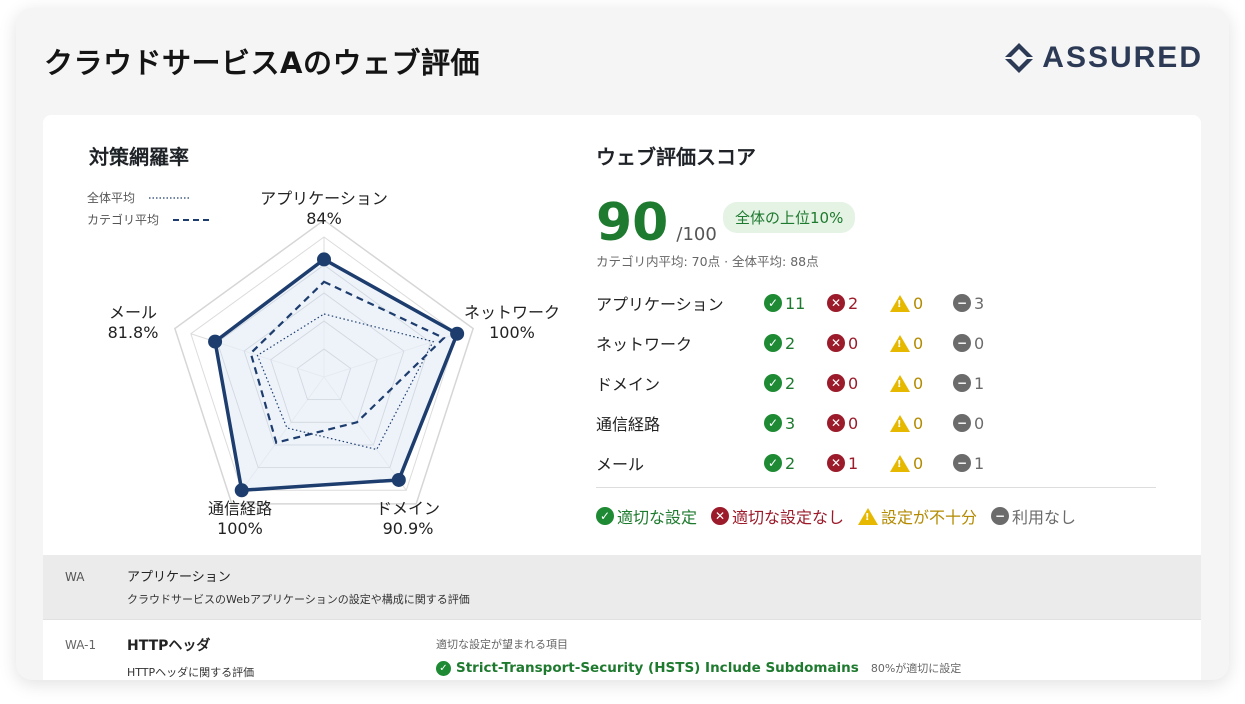 The height and width of the screenshot is (704, 1245). What do you see at coordinates (876, 487) in the screenshot?
I see `divider` at bounding box center [876, 487].